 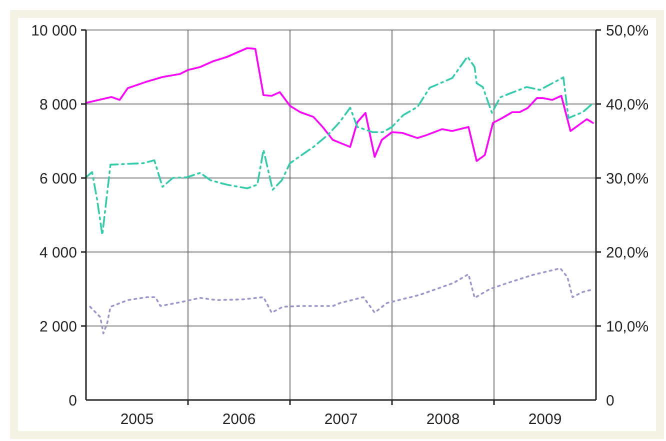 What do you see at coordinates (341, 419) in the screenshot?
I see `x-tick-label: 2007` at bounding box center [341, 419].